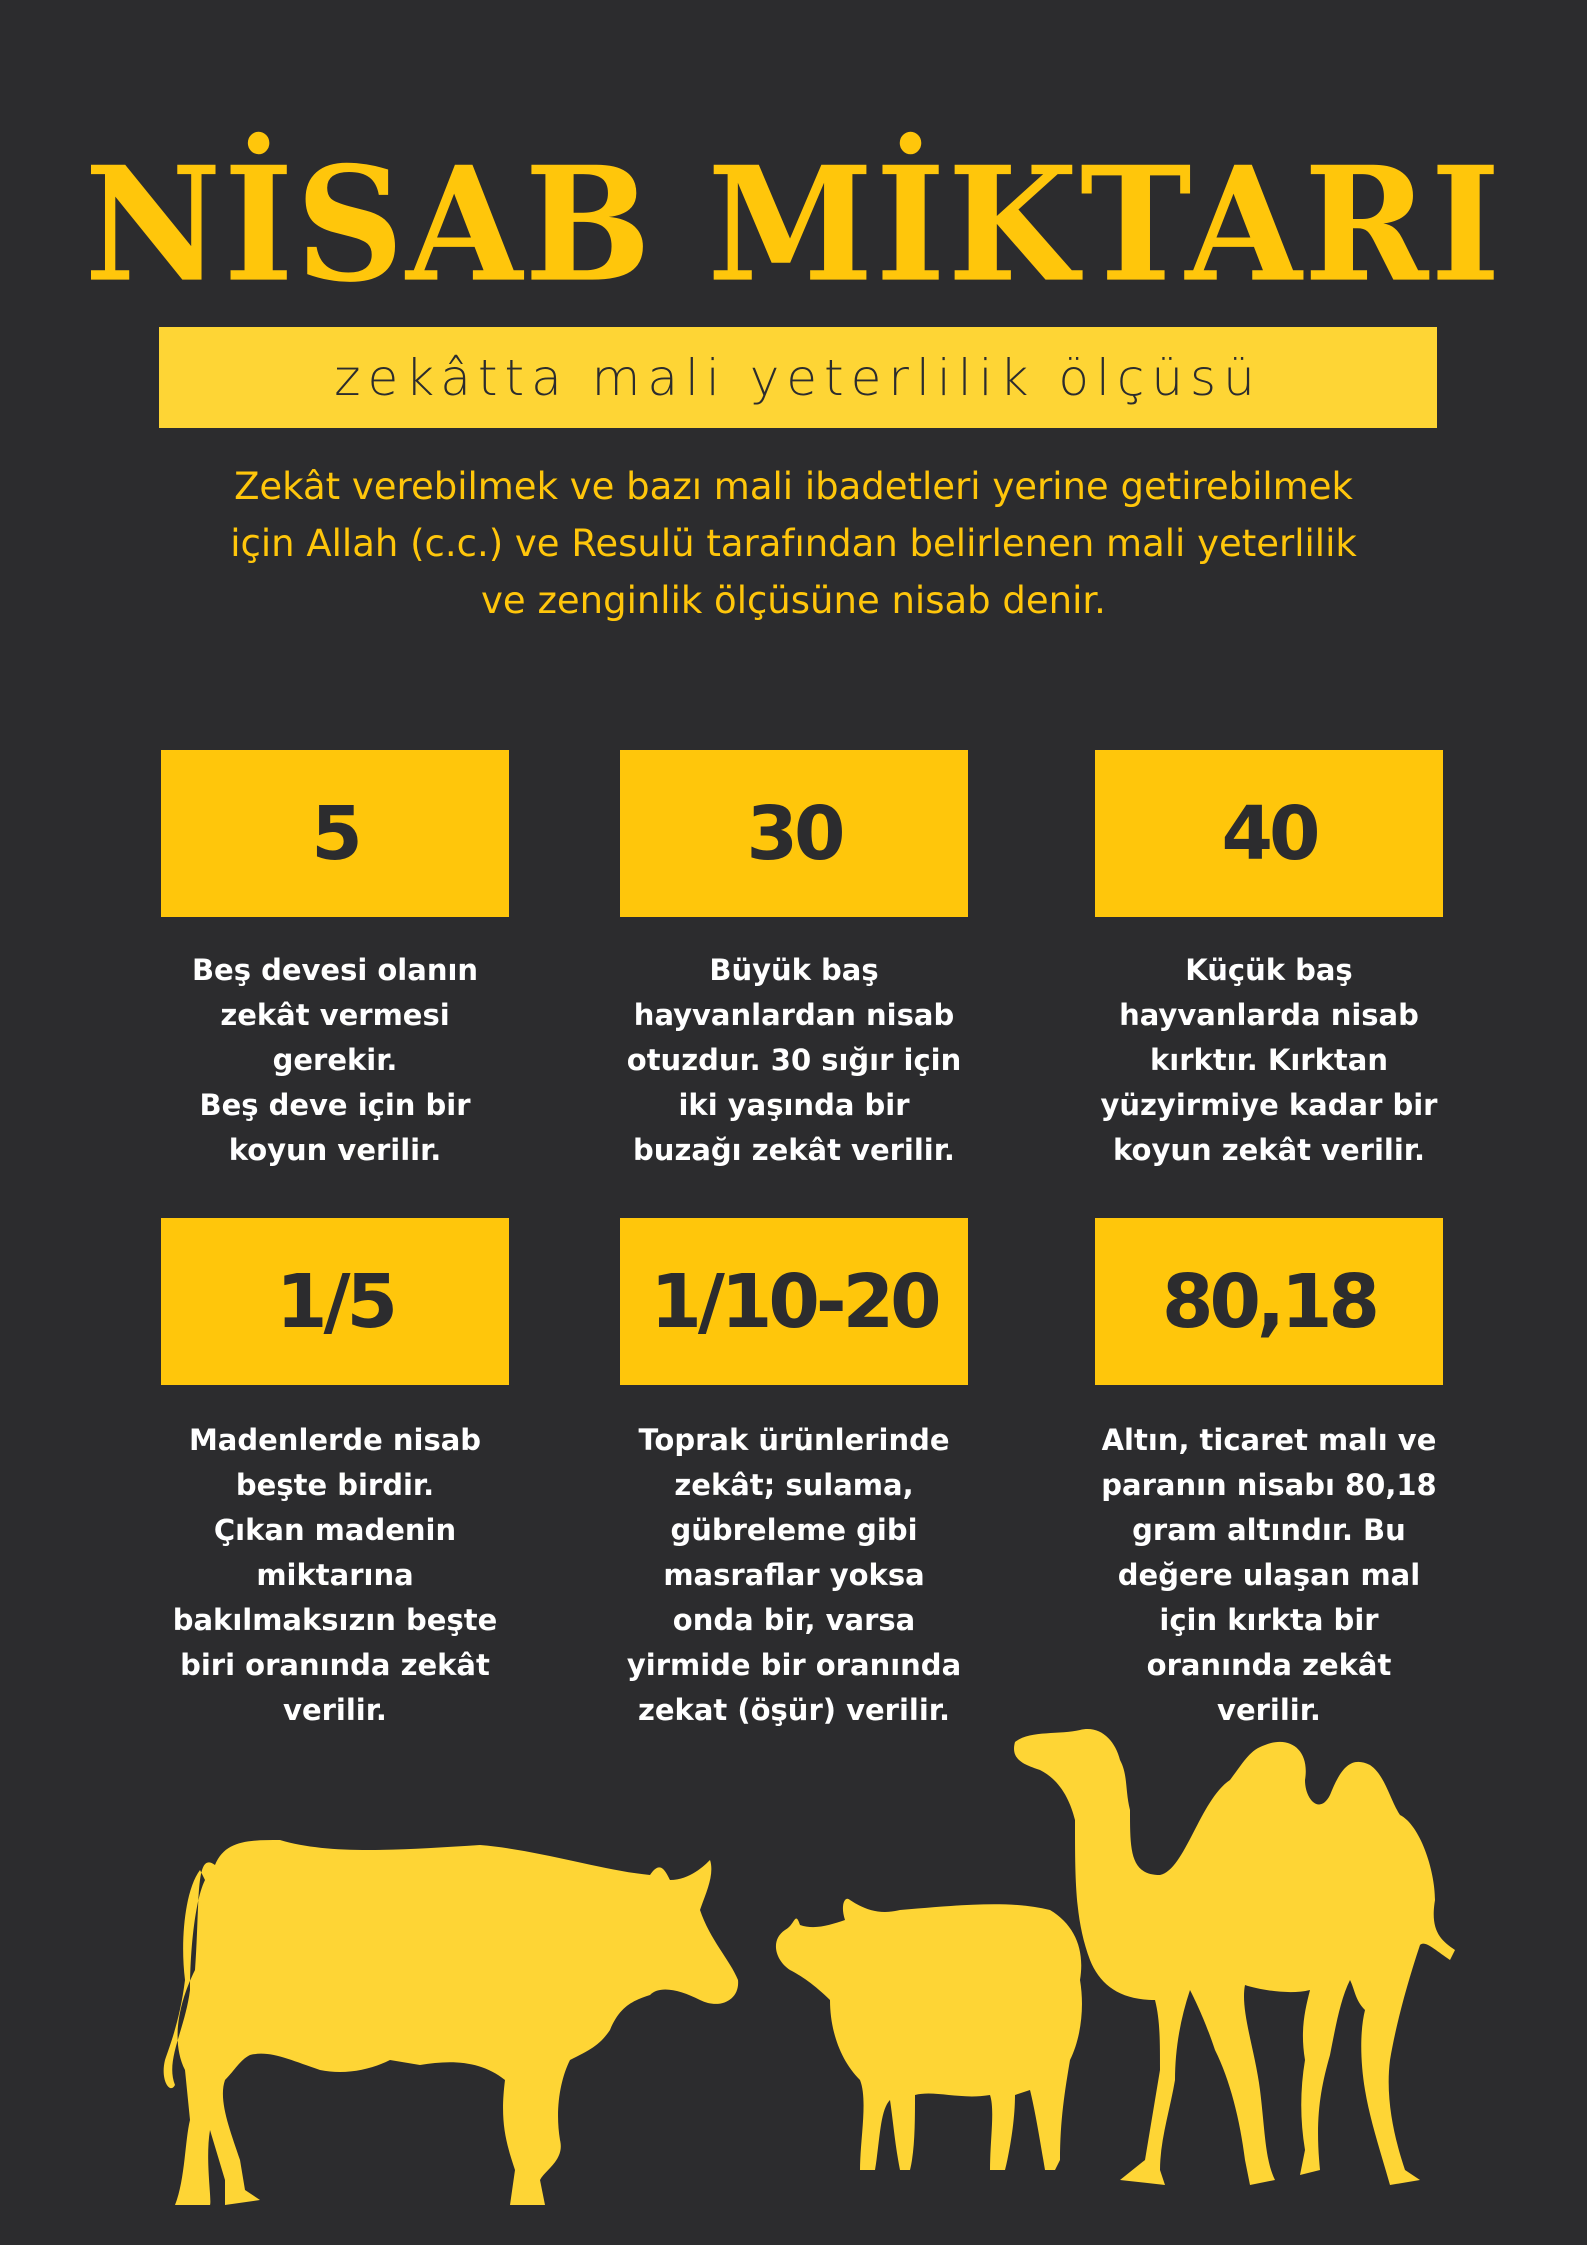  I want to click on description-line: hayvanlardan nisab, so click(794, 1015).